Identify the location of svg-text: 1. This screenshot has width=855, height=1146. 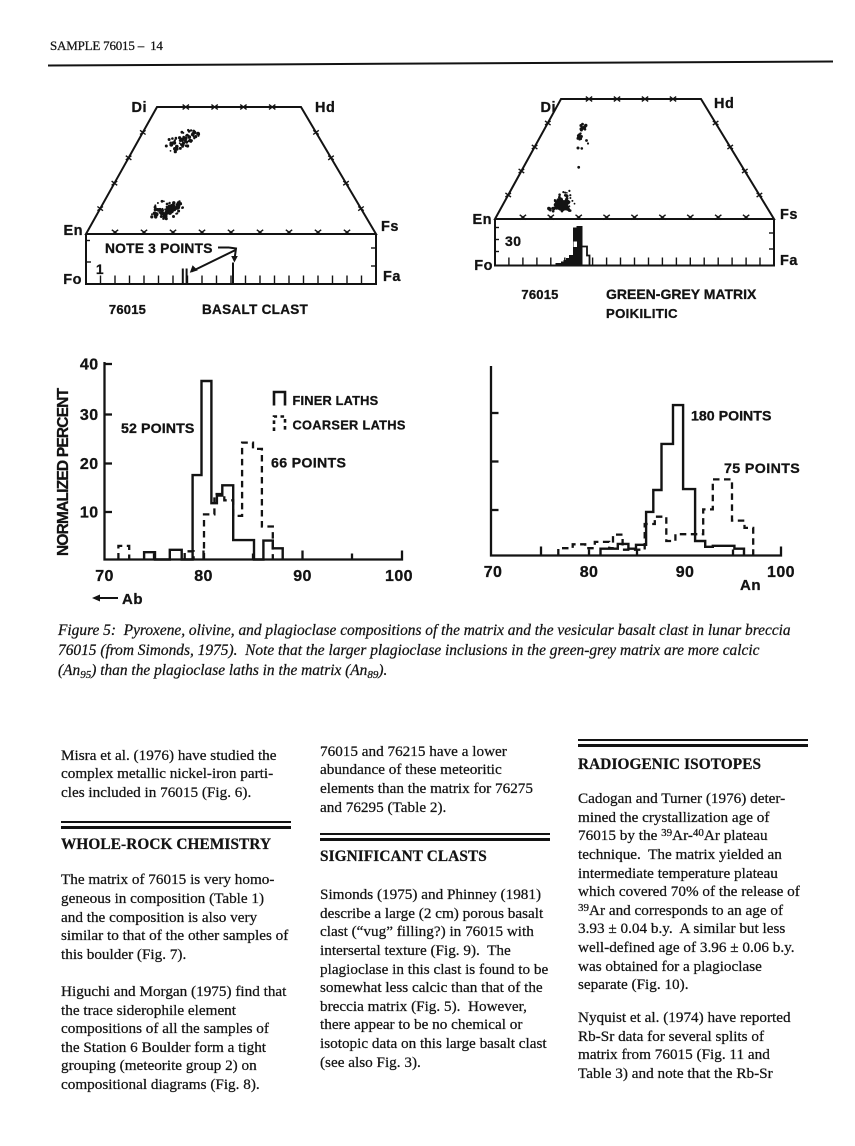
(100, 269).